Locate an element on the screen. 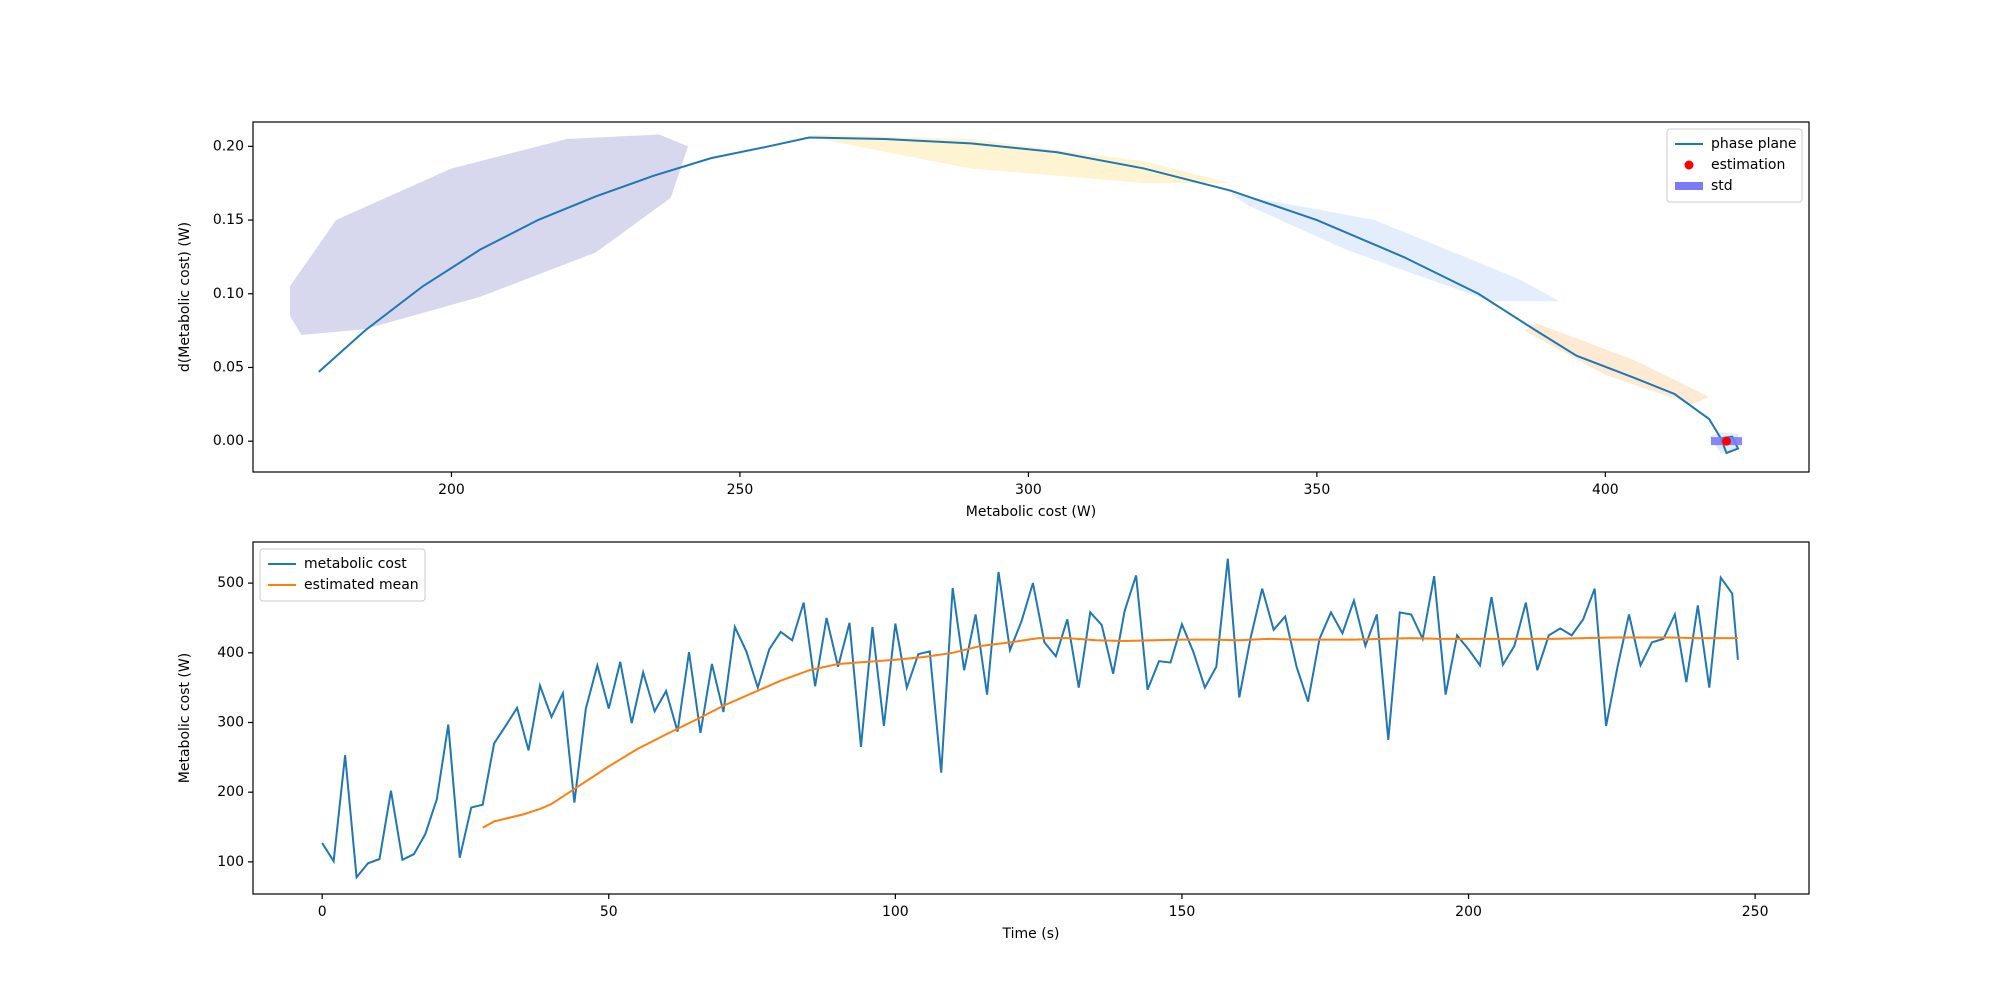 The height and width of the screenshot is (1000, 2000). y-axis-label: Metabolic cost (W) is located at coordinates (185, 718).